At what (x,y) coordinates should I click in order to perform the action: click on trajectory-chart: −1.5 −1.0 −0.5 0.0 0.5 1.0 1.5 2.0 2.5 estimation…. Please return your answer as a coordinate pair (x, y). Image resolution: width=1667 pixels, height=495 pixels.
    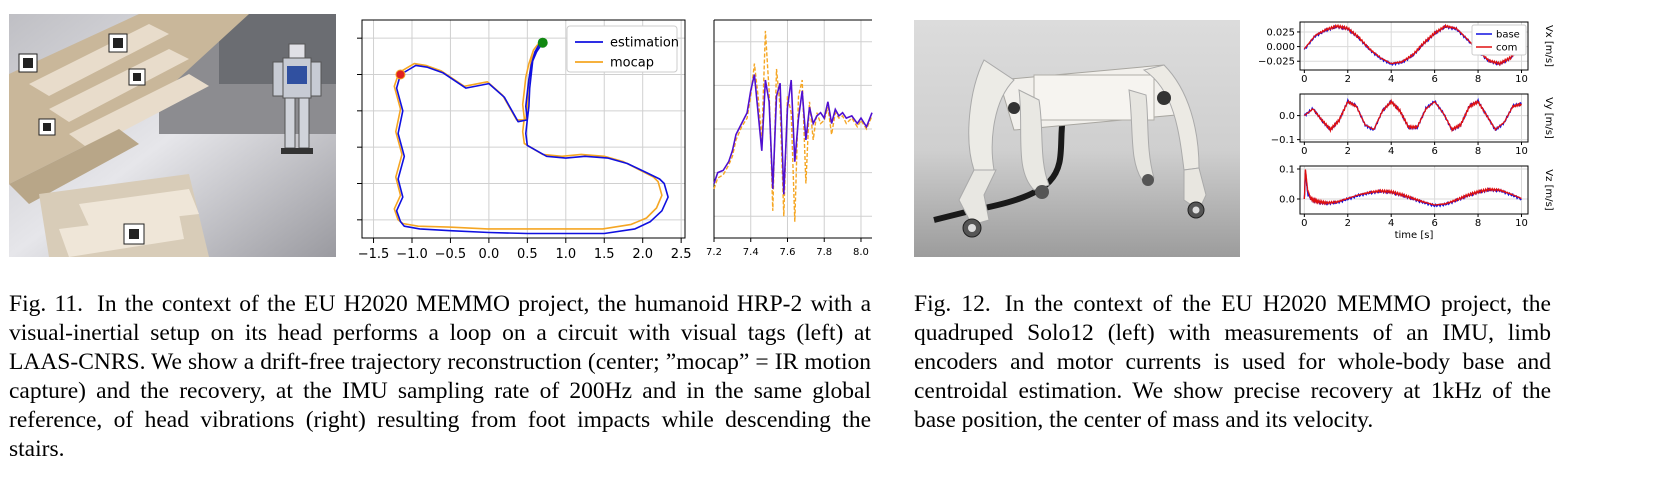
    Looking at the image, I should click on (524, 140).